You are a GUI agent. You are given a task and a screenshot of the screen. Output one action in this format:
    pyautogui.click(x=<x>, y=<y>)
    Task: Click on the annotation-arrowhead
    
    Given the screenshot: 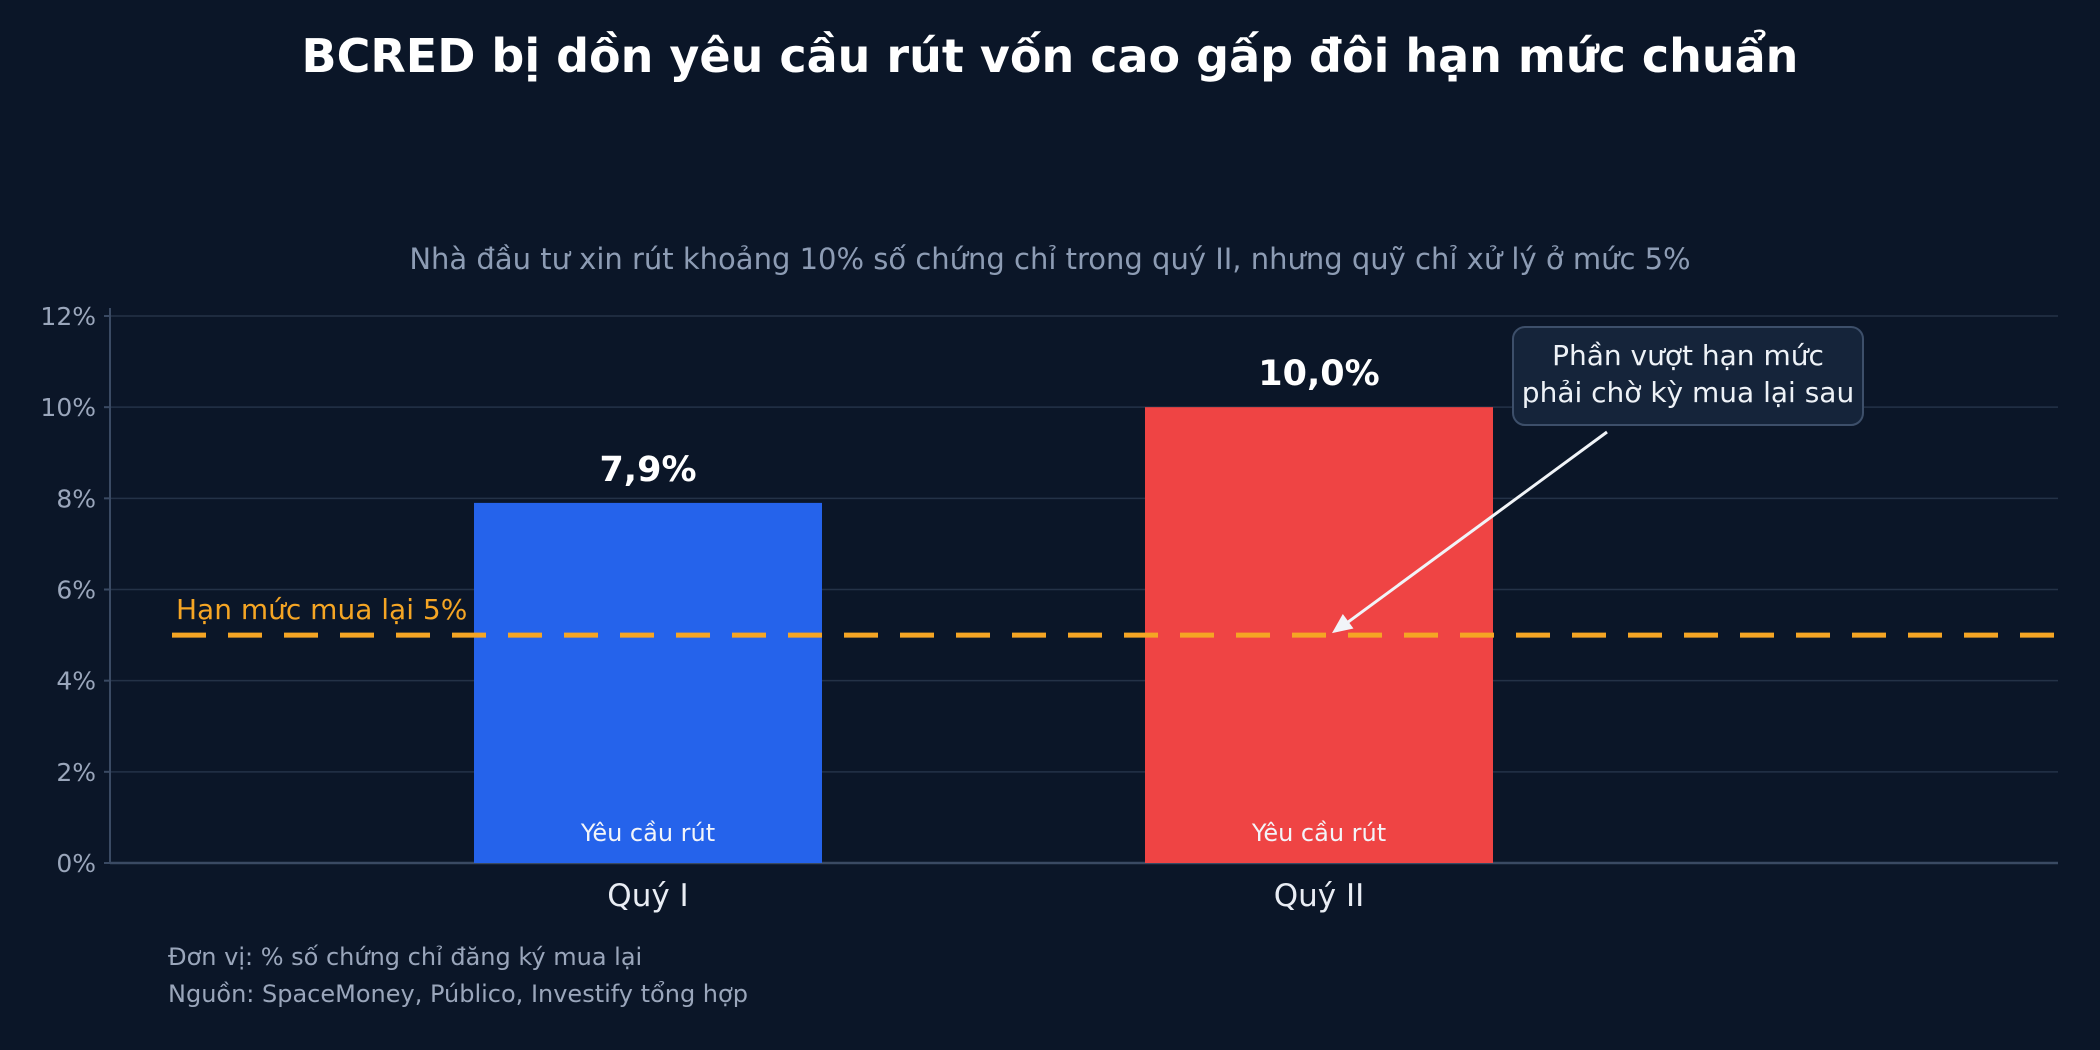 What is the action you would take?
    pyautogui.click(x=1343, y=624)
    